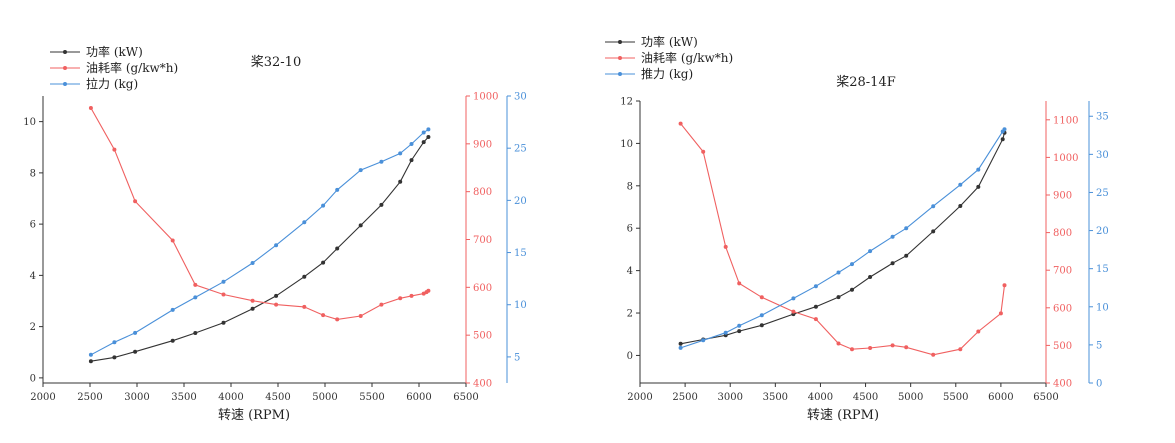 The width and height of the screenshot is (1175, 443). I want to click on chart-title: 桨28-14F, so click(866, 82).